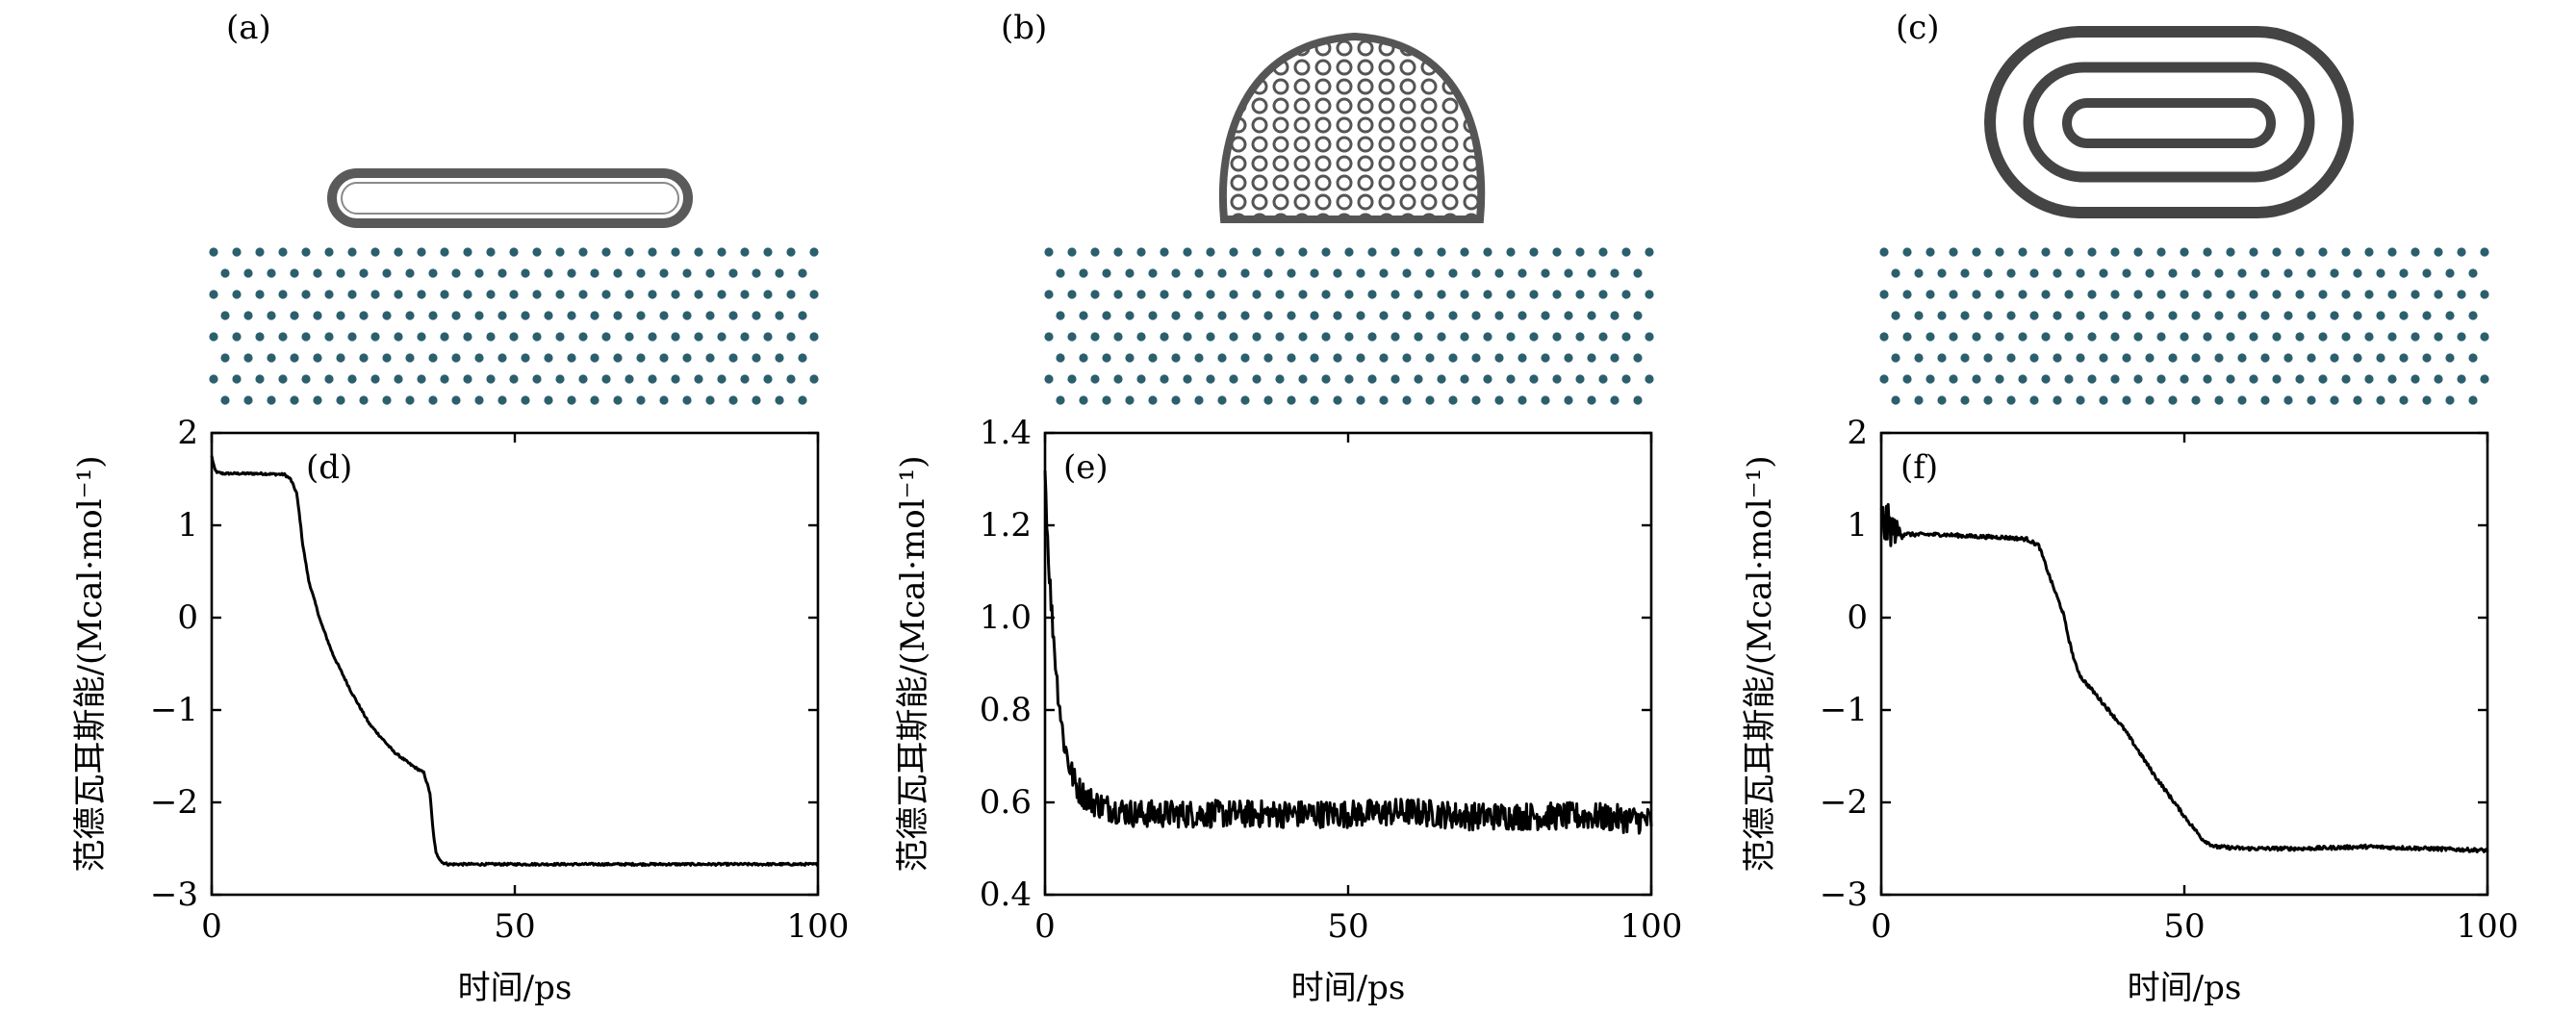 The width and height of the screenshot is (2576, 1015). Describe the element at coordinates (1045, 926) in the screenshot. I see `x-tick-label: 0` at that location.